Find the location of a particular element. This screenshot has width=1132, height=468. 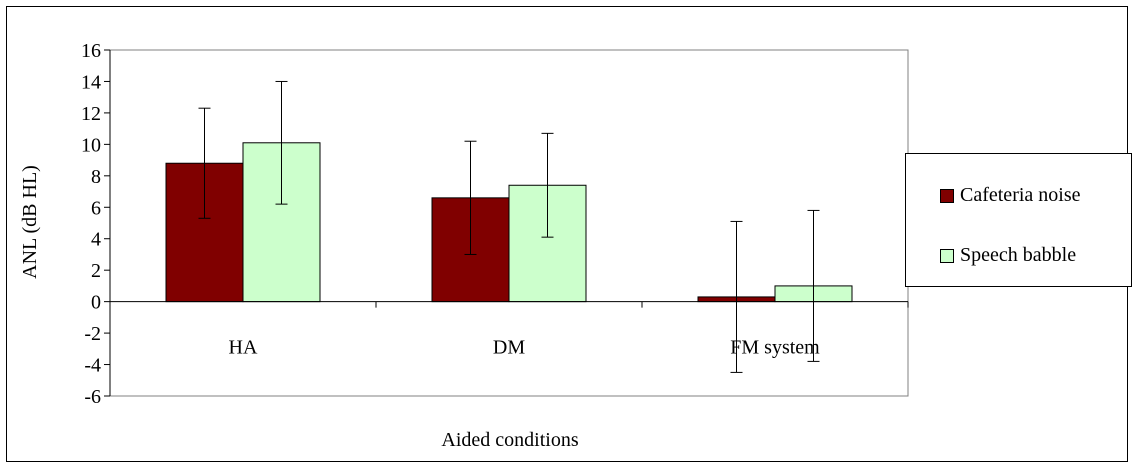

y-tick-label: 10 is located at coordinates (91, 145).